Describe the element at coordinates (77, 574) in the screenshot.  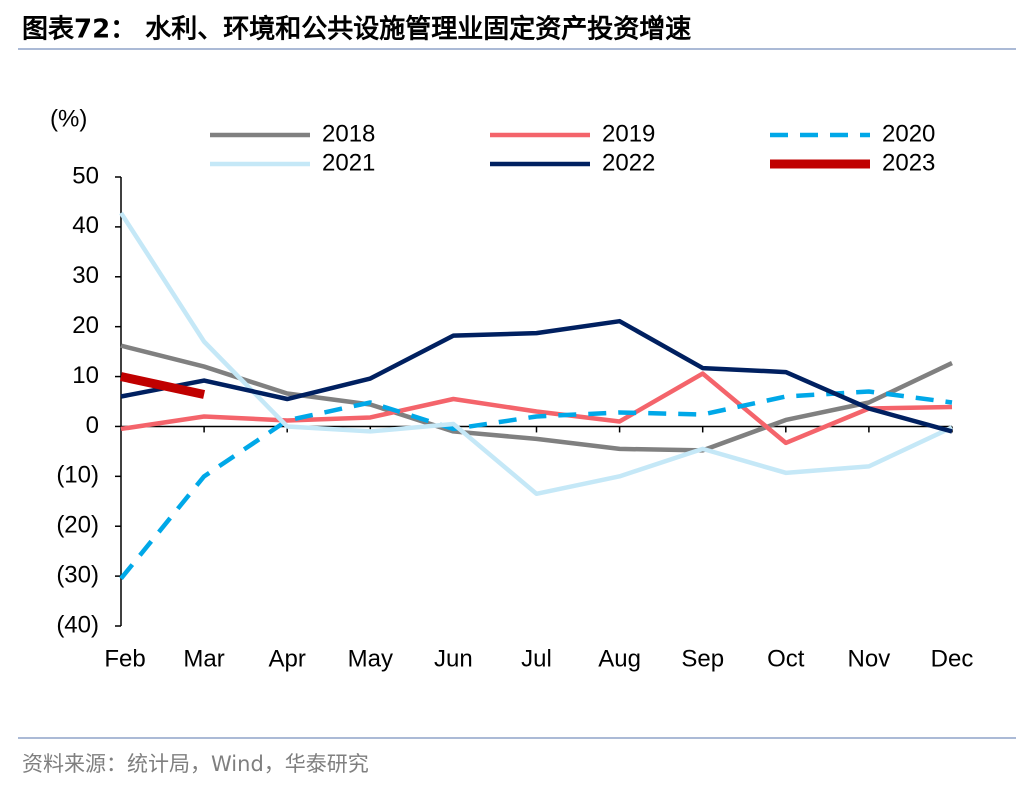
I see `y-tick-label: (30)` at that location.